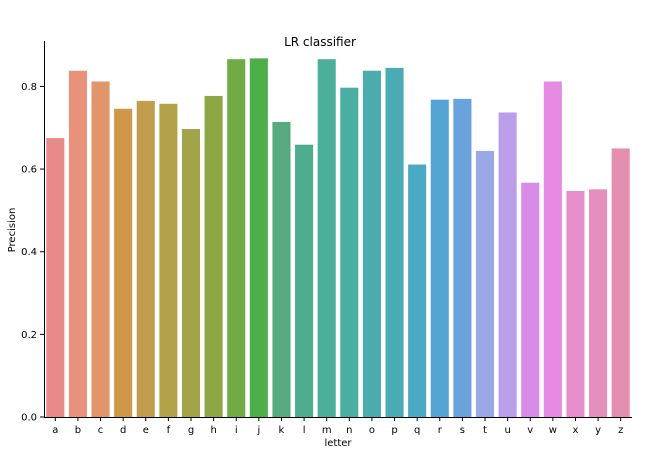 The image size is (645, 460). I want to click on bar-v, so click(530, 299).